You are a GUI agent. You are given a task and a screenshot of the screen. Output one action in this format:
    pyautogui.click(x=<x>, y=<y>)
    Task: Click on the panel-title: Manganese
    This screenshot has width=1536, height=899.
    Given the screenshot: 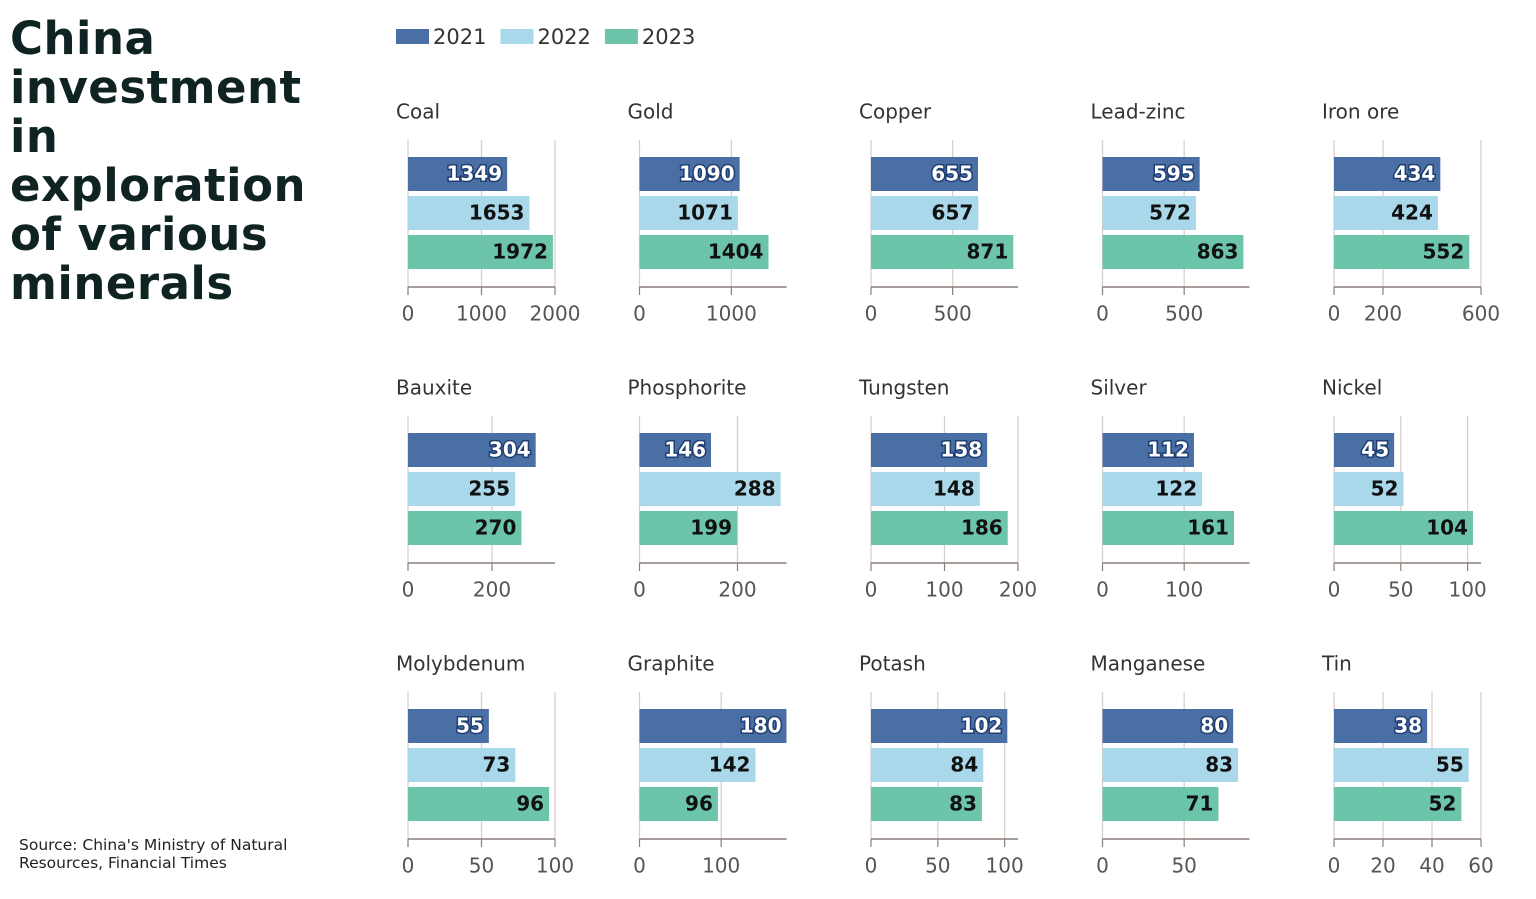 What is the action you would take?
    pyautogui.click(x=1148, y=664)
    